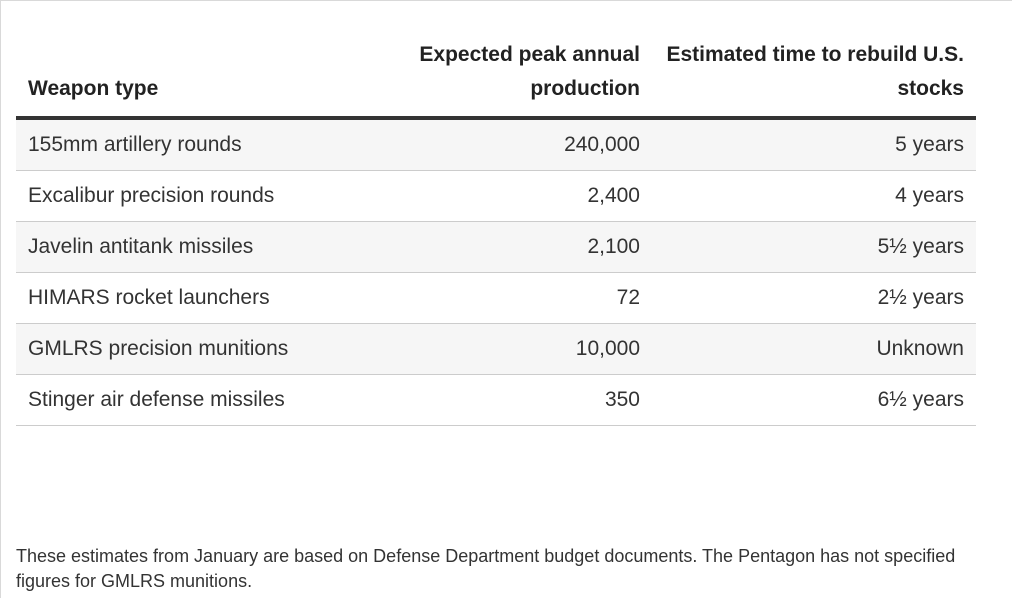 Image resolution: width=1012 pixels, height=598 pixels. I want to click on rebuild-cell: 2½ years, so click(814, 298).